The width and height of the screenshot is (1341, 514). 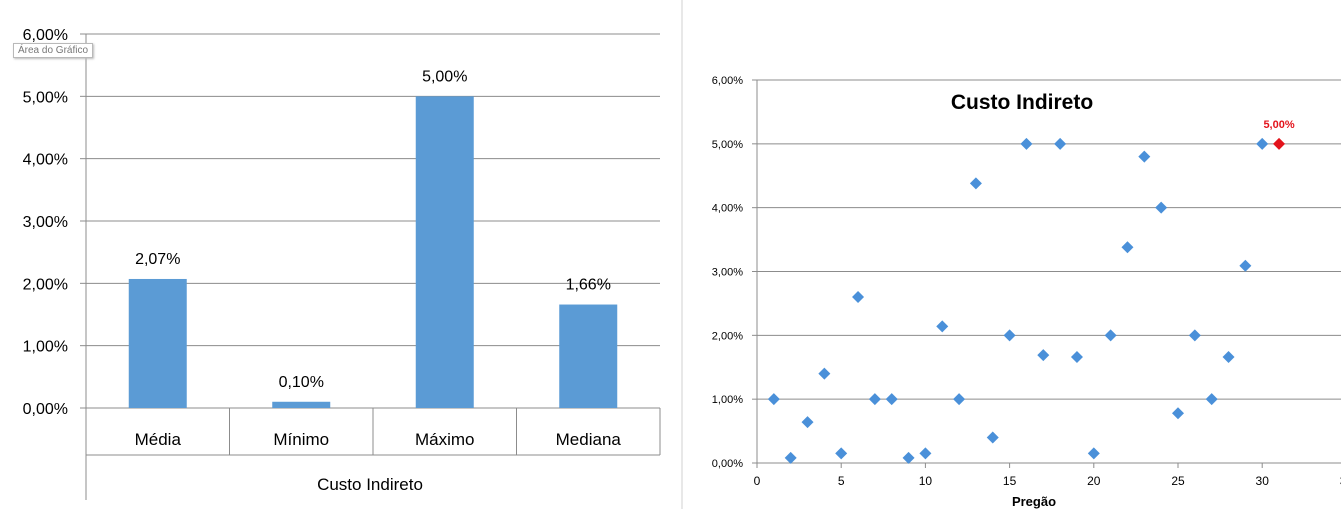 What do you see at coordinates (1094, 481) in the screenshot?
I see `scatter-x-tick-label: 20` at bounding box center [1094, 481].